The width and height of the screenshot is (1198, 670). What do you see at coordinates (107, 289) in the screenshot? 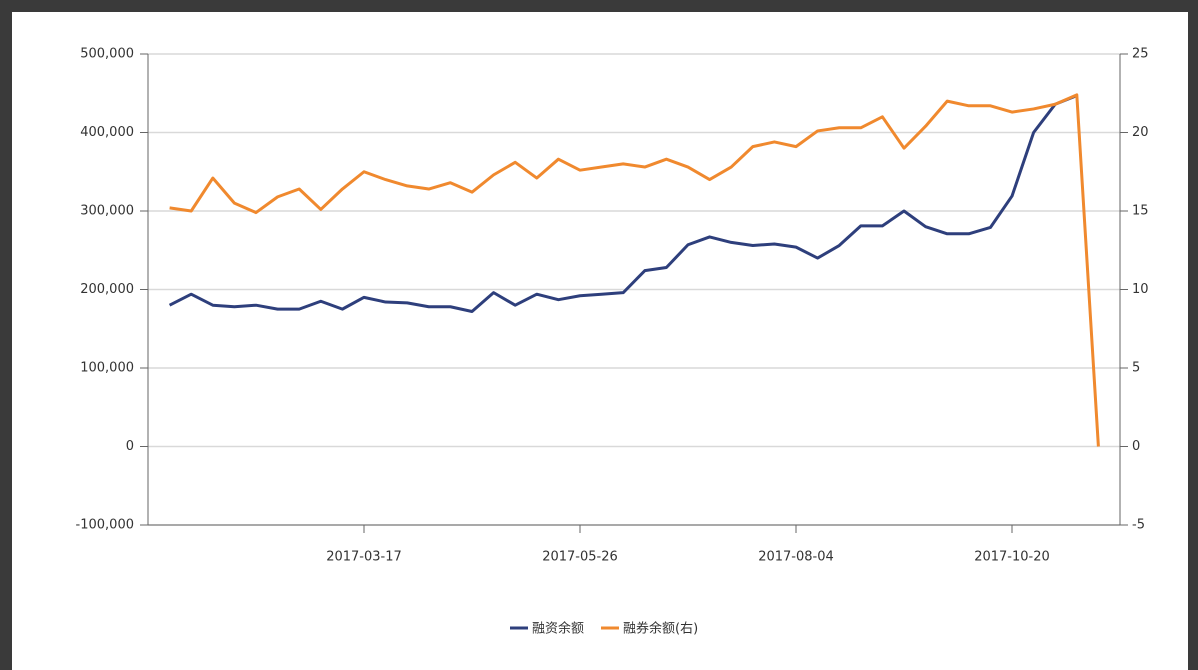
I see `y-tick-label: 200,000` at bounding box center [107, 289].